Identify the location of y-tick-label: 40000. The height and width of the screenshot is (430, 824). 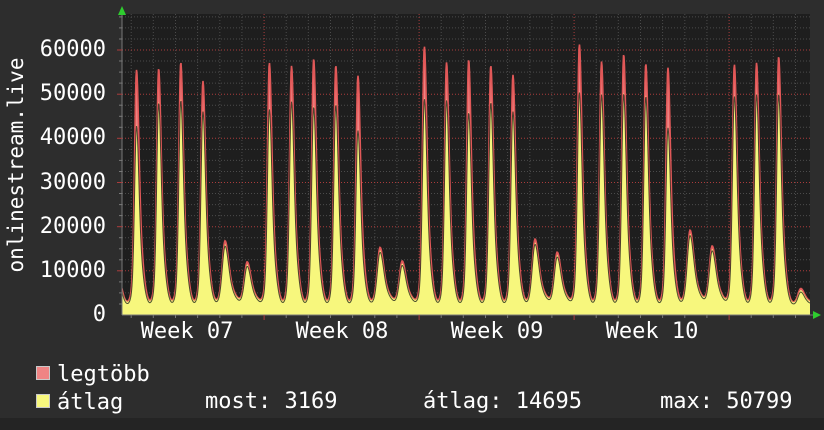
(72, 137).